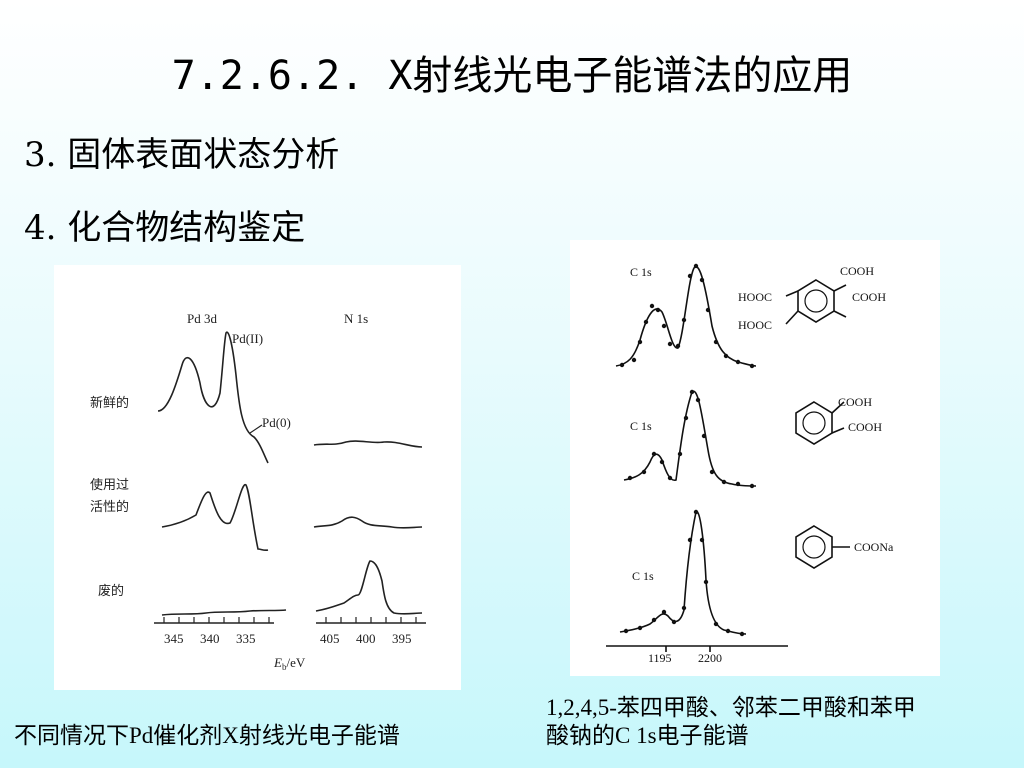 The height and width of the screenshot is (768, 1024). Describe the element at coordinates (109, 484) in the screenshot. I see `row-label-used-1: 使用过` at that location.